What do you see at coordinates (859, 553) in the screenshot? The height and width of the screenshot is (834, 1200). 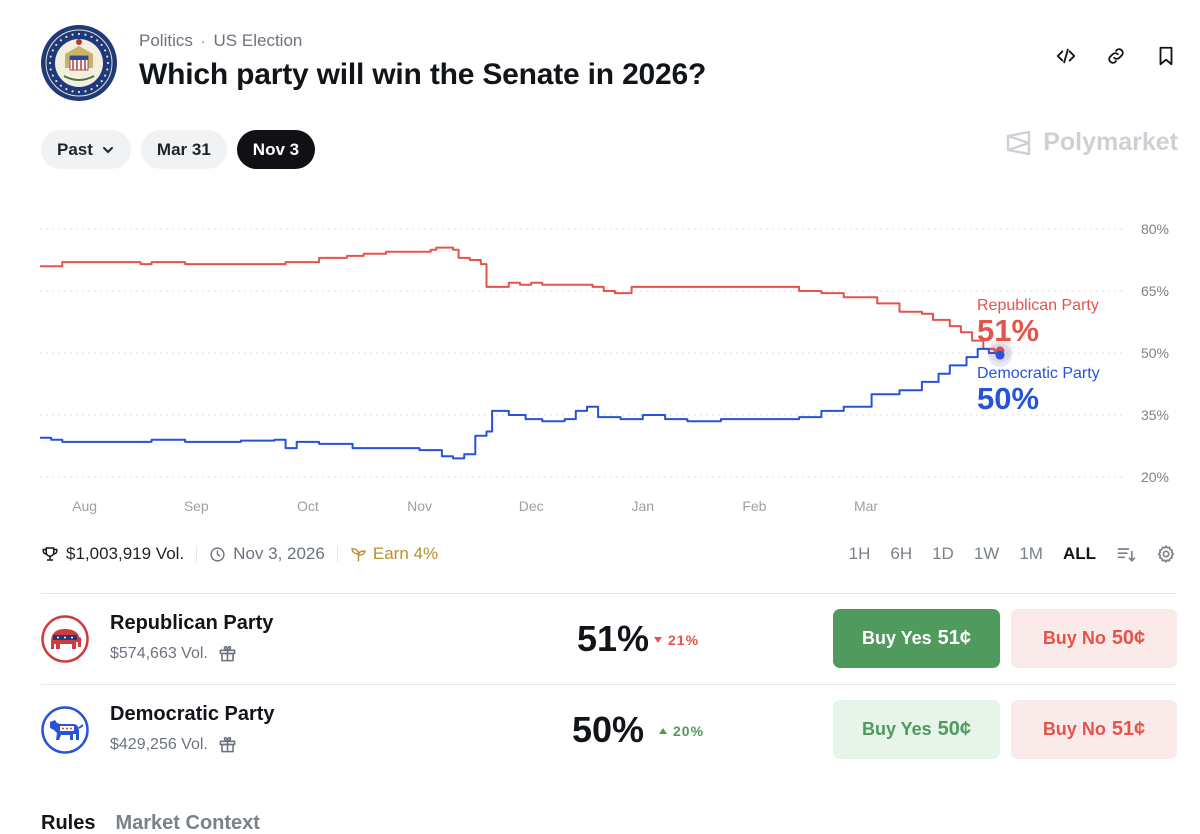 I see `range-1h: 1H` at bounding box center [859, 553].